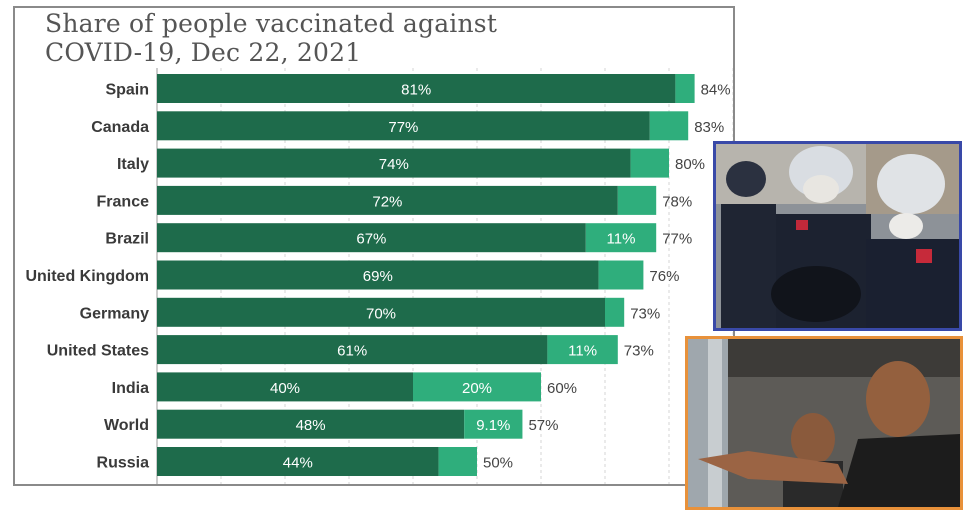 This screenshot has height=517, width=975. What do you see at coordinates (690, 164) in the screenshot?
I see `bar-total-label: 80%` at bounding box center [690, 164].